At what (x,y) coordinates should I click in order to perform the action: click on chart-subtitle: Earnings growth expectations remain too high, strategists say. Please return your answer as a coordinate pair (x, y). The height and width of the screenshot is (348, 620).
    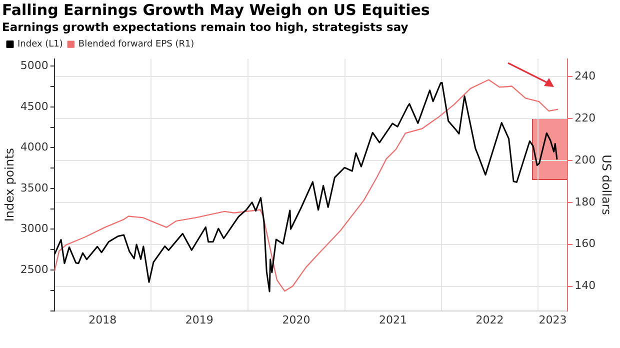
    Looking at the image, I should click on (205, 27).